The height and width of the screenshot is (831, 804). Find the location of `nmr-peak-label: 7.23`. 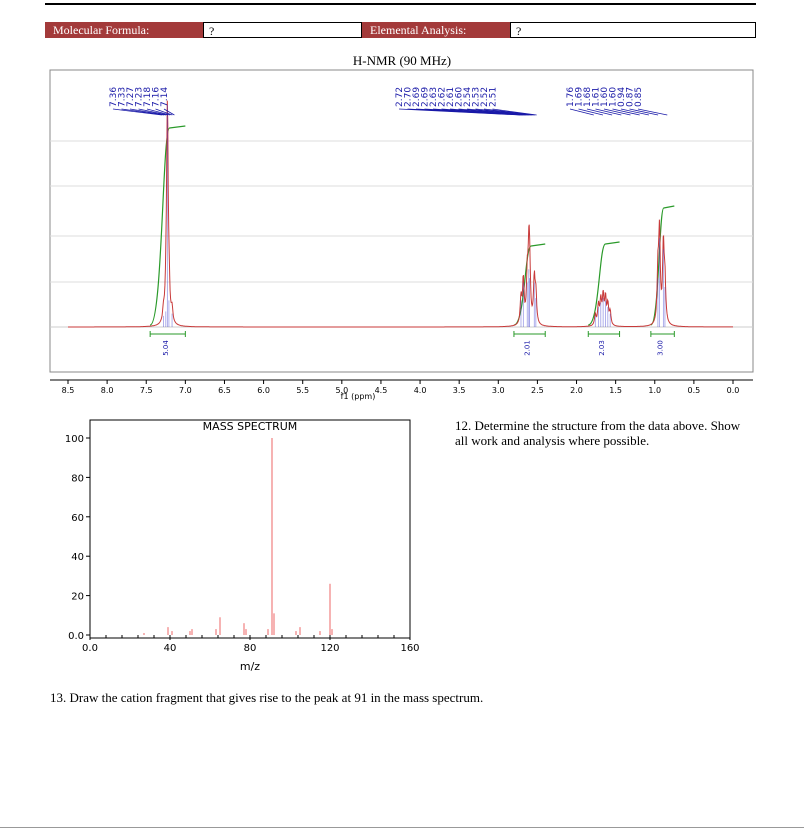

nmr-peak-label: 7.23 is located at coordinates (140, 97).